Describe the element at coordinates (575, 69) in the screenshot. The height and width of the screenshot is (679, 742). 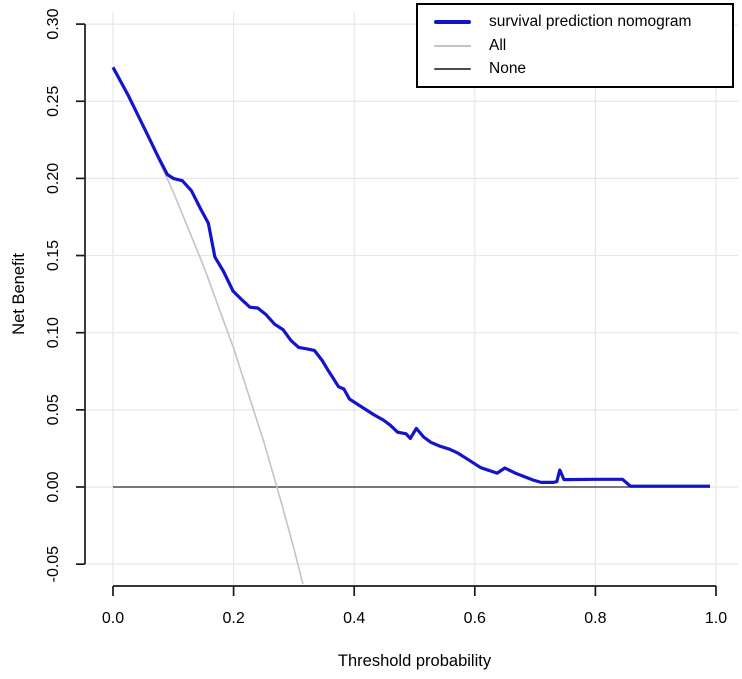
I see `legend-item-none: None` at that location.